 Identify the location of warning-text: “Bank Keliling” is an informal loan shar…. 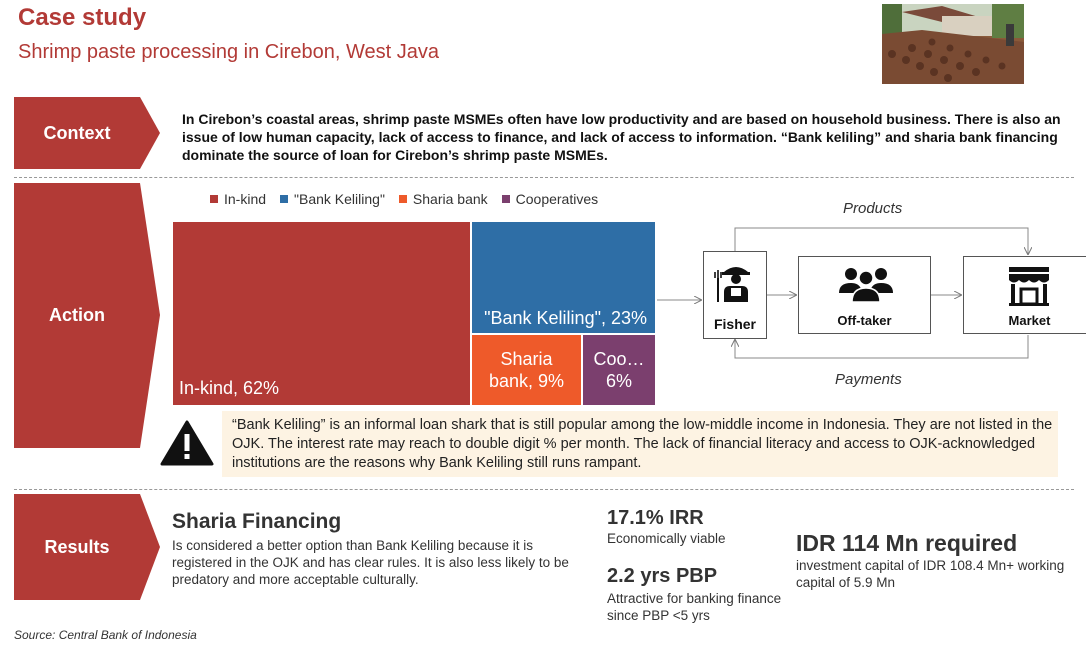
(642, 444).